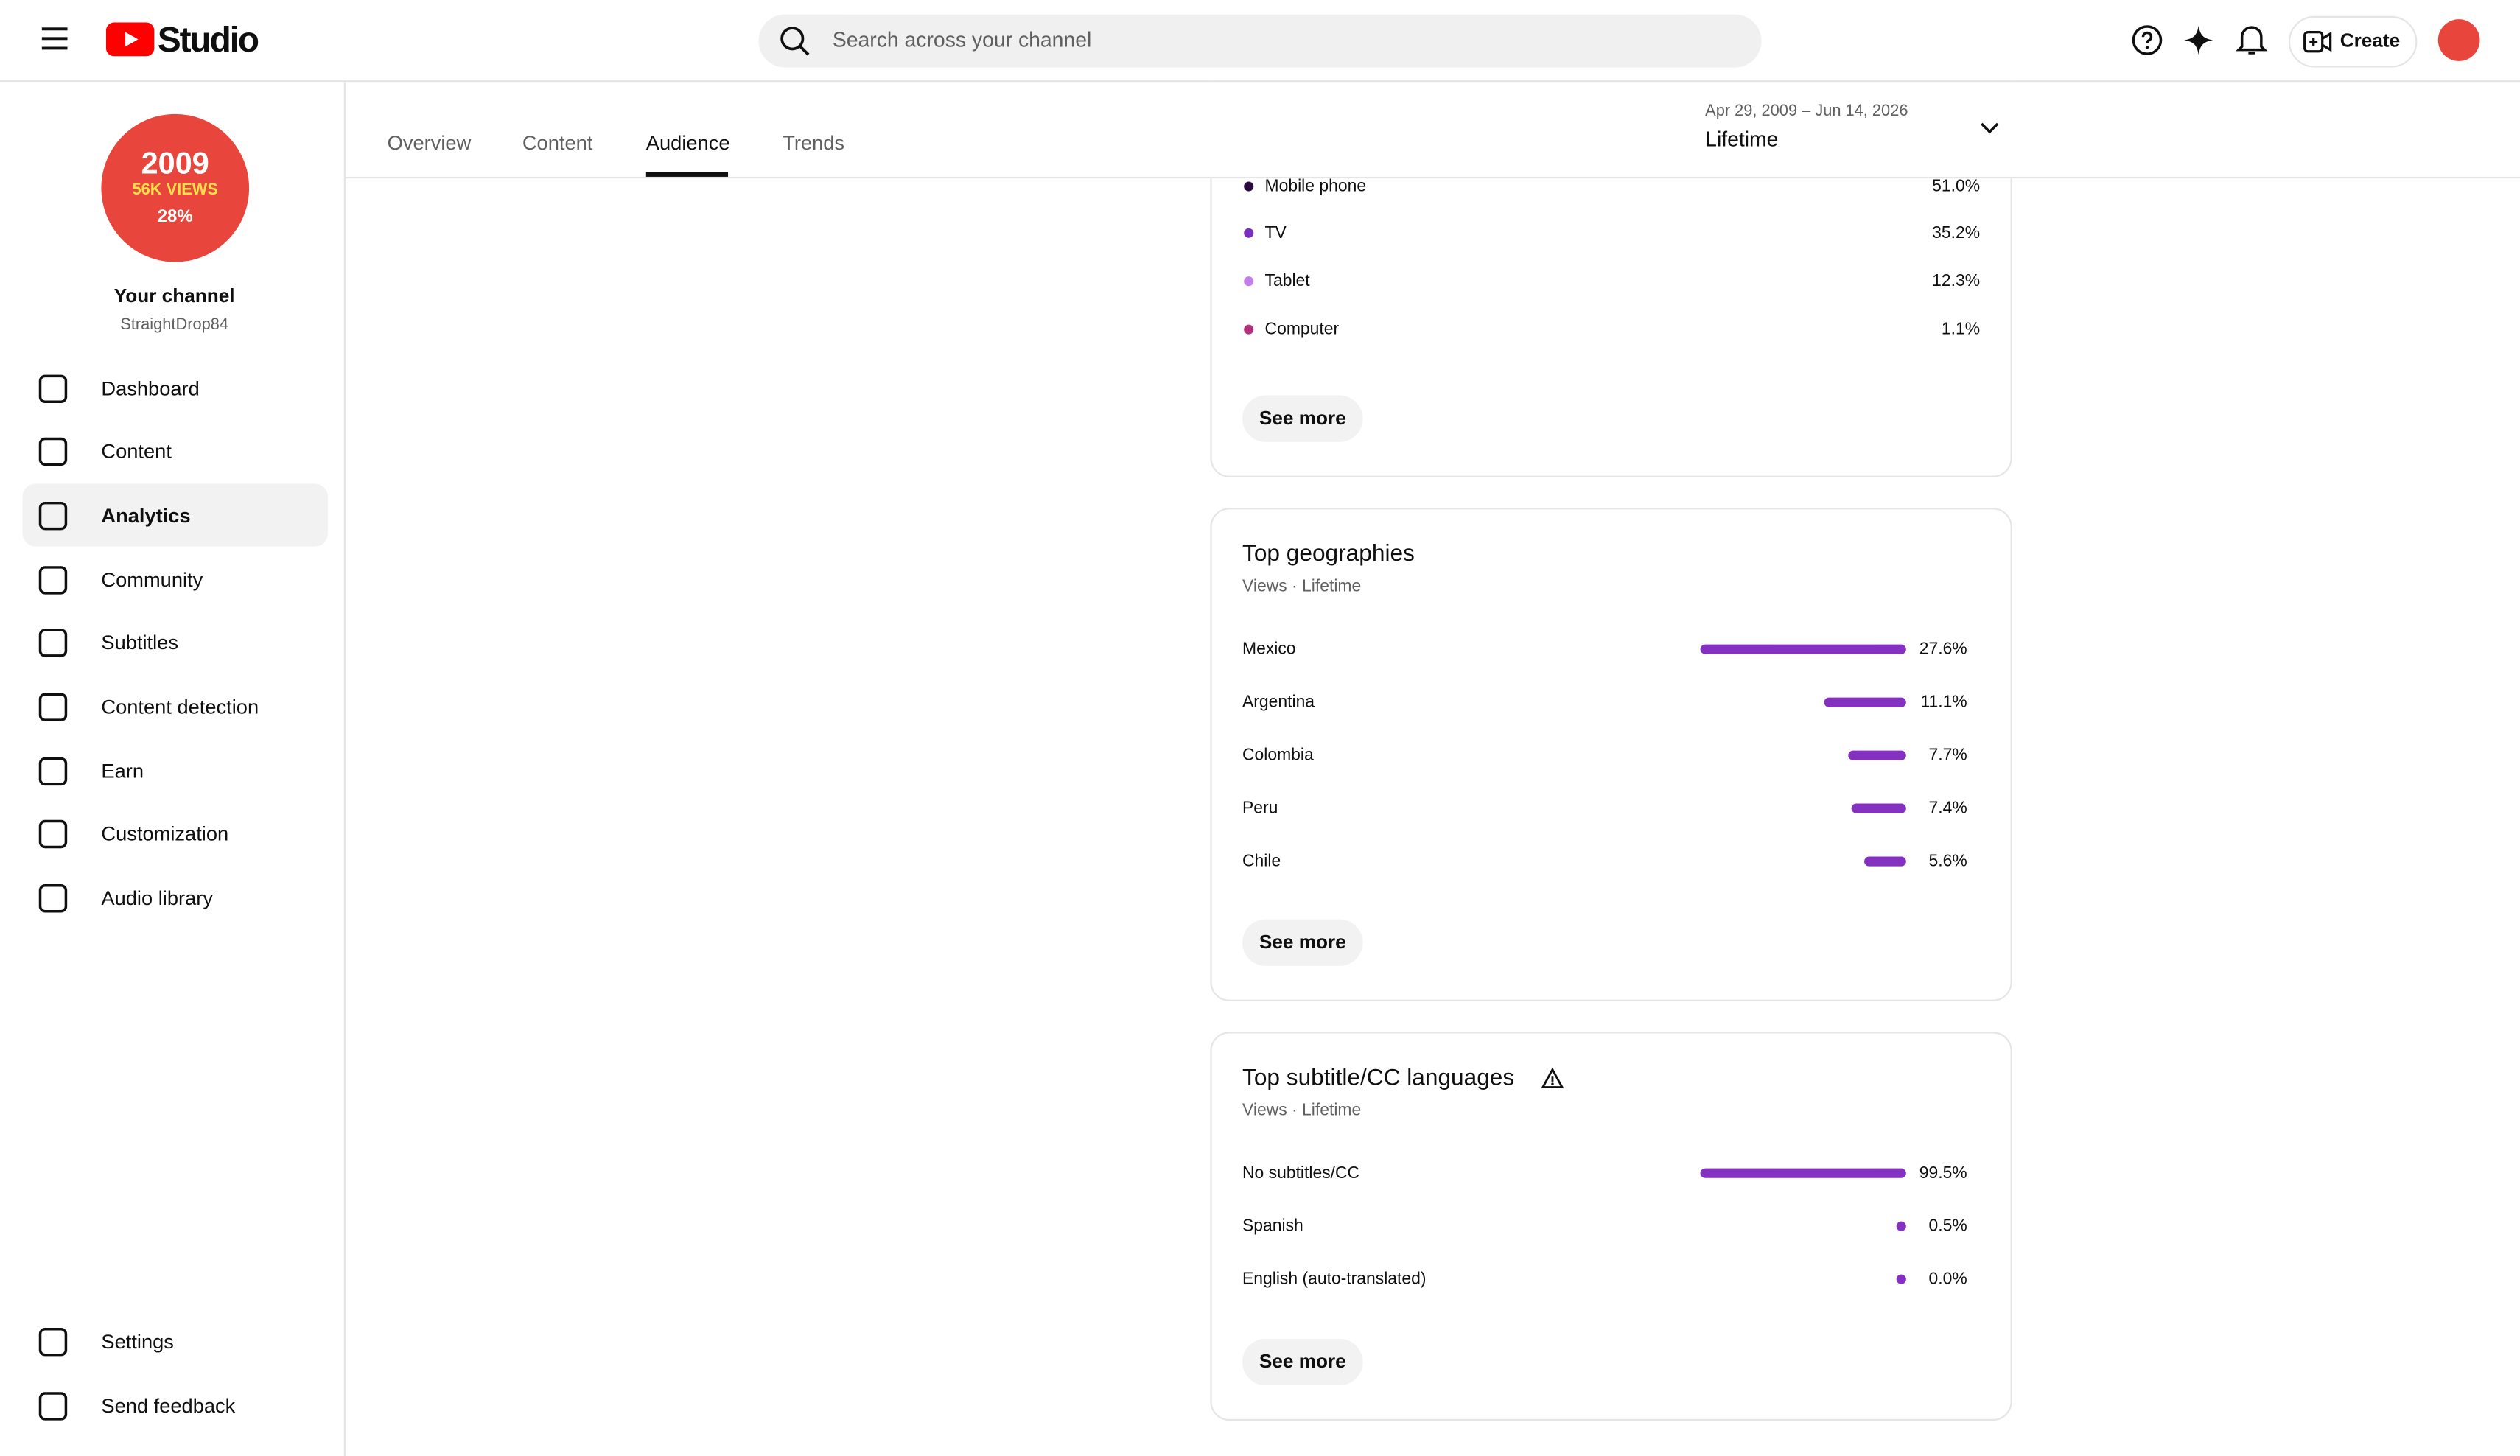  Describe the element at coordinates (795, 41) in the screenshot. I see `search-icon` at that location.